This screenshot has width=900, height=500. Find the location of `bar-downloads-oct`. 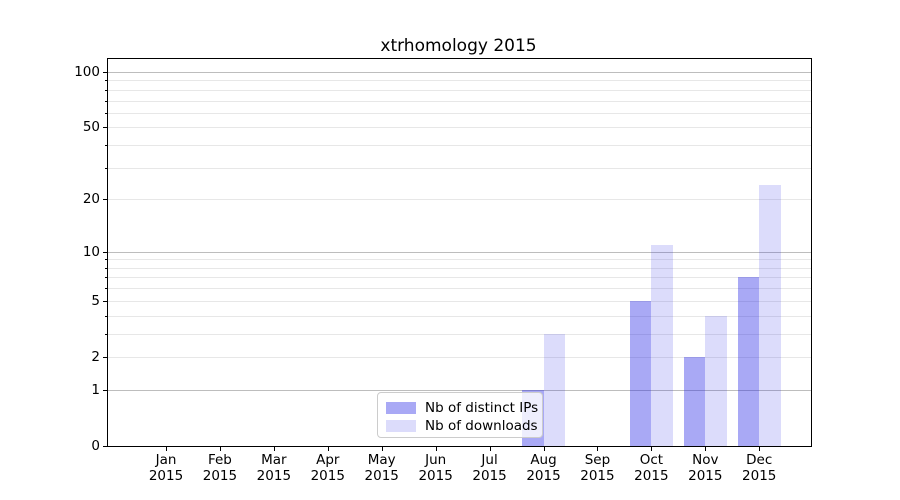

bar-downloads-oct is located at coordinates (662, 345).